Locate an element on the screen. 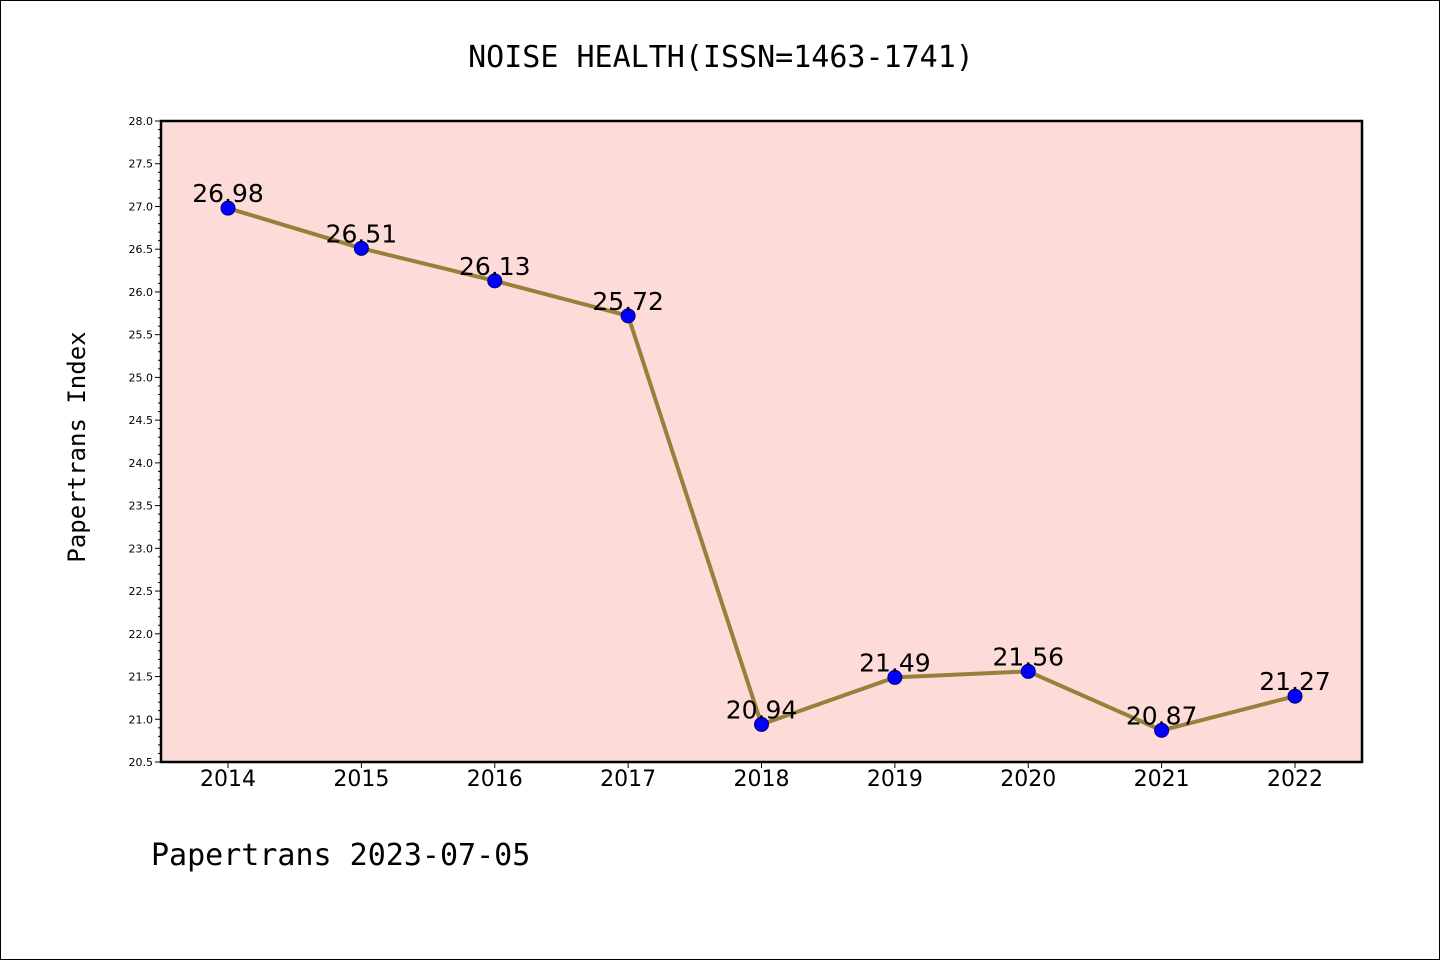 This screenshot has width=1440, height=961. x-tick-label: 2022 is located at coordinates (1295, 779).